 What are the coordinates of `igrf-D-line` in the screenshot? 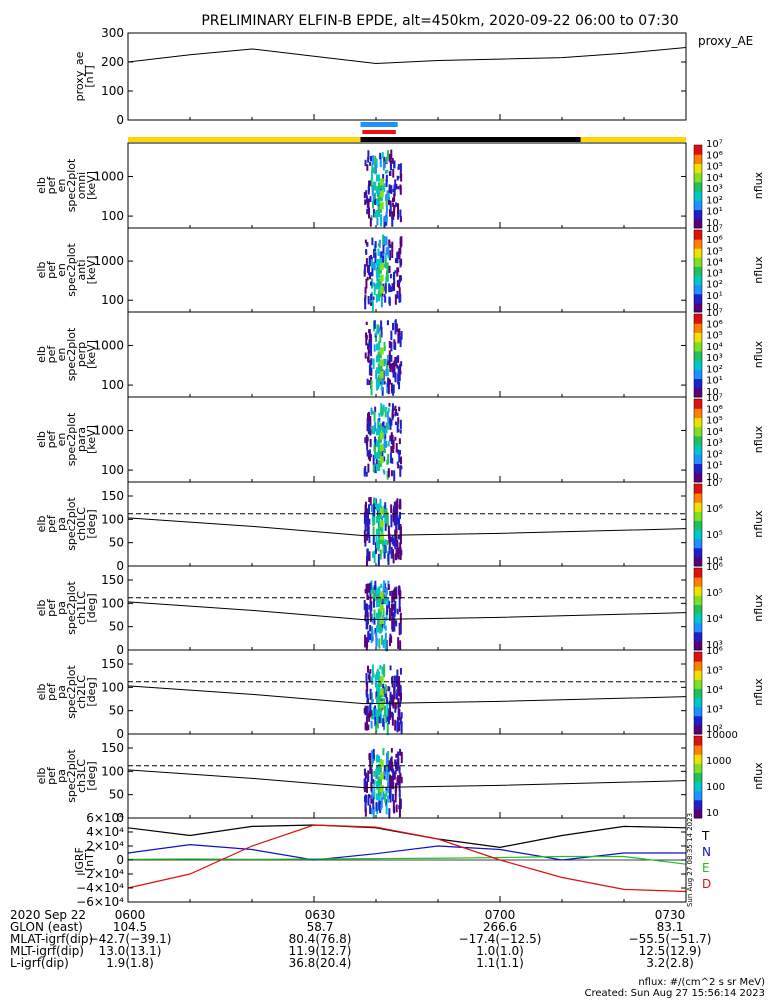 It's located at (407, 858).